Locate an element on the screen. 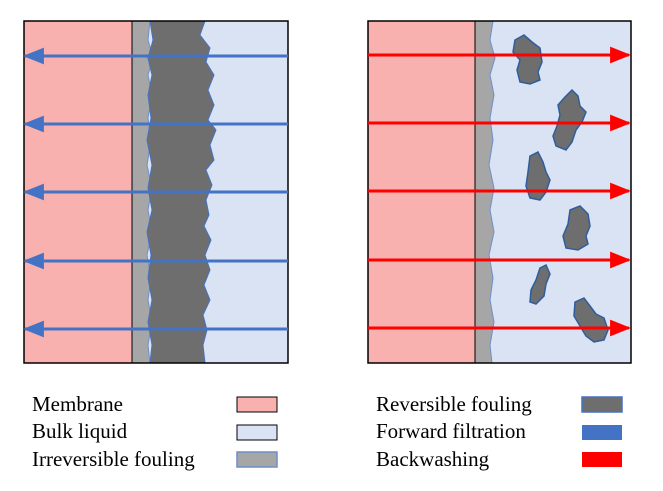  legend-label-forward-filtration: Forward filtration is located at coordinates (451, 431).